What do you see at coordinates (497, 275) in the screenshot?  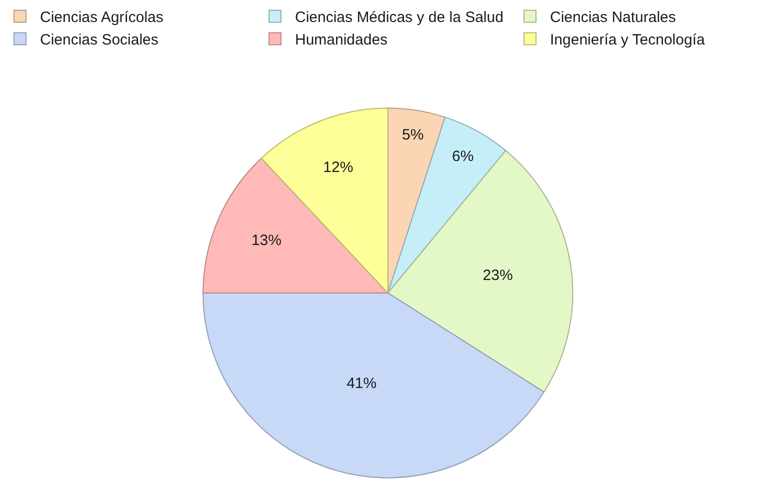 I see `data-label: 23%` at bounding box center [497, 275].